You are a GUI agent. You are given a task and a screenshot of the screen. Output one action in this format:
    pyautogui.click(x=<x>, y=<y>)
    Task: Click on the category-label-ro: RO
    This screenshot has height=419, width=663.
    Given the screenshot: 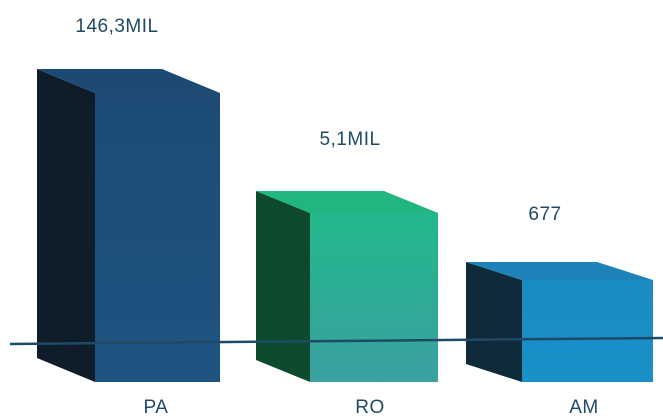 What is the action you would take?
    pyautogui.click(x=370, y=407)
    